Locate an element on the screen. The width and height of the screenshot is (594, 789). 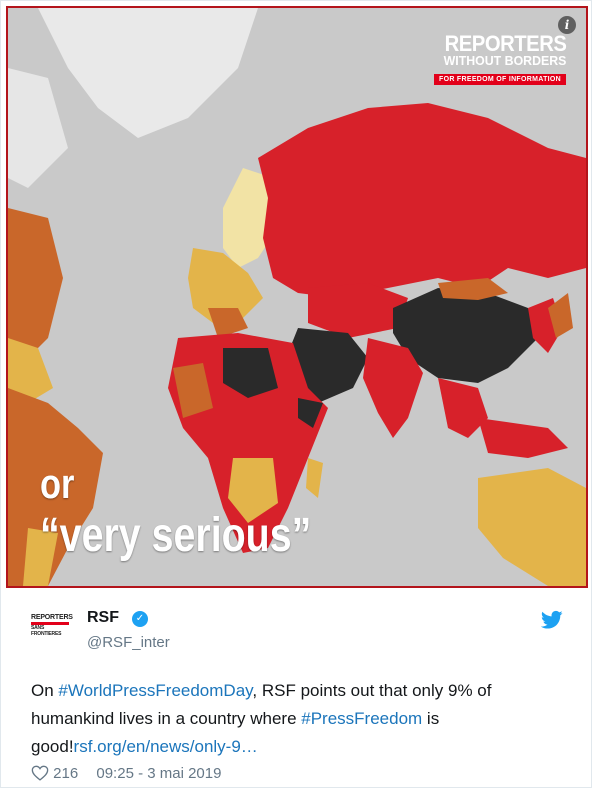
author-name: RSF is located at coordinates (103, 617).